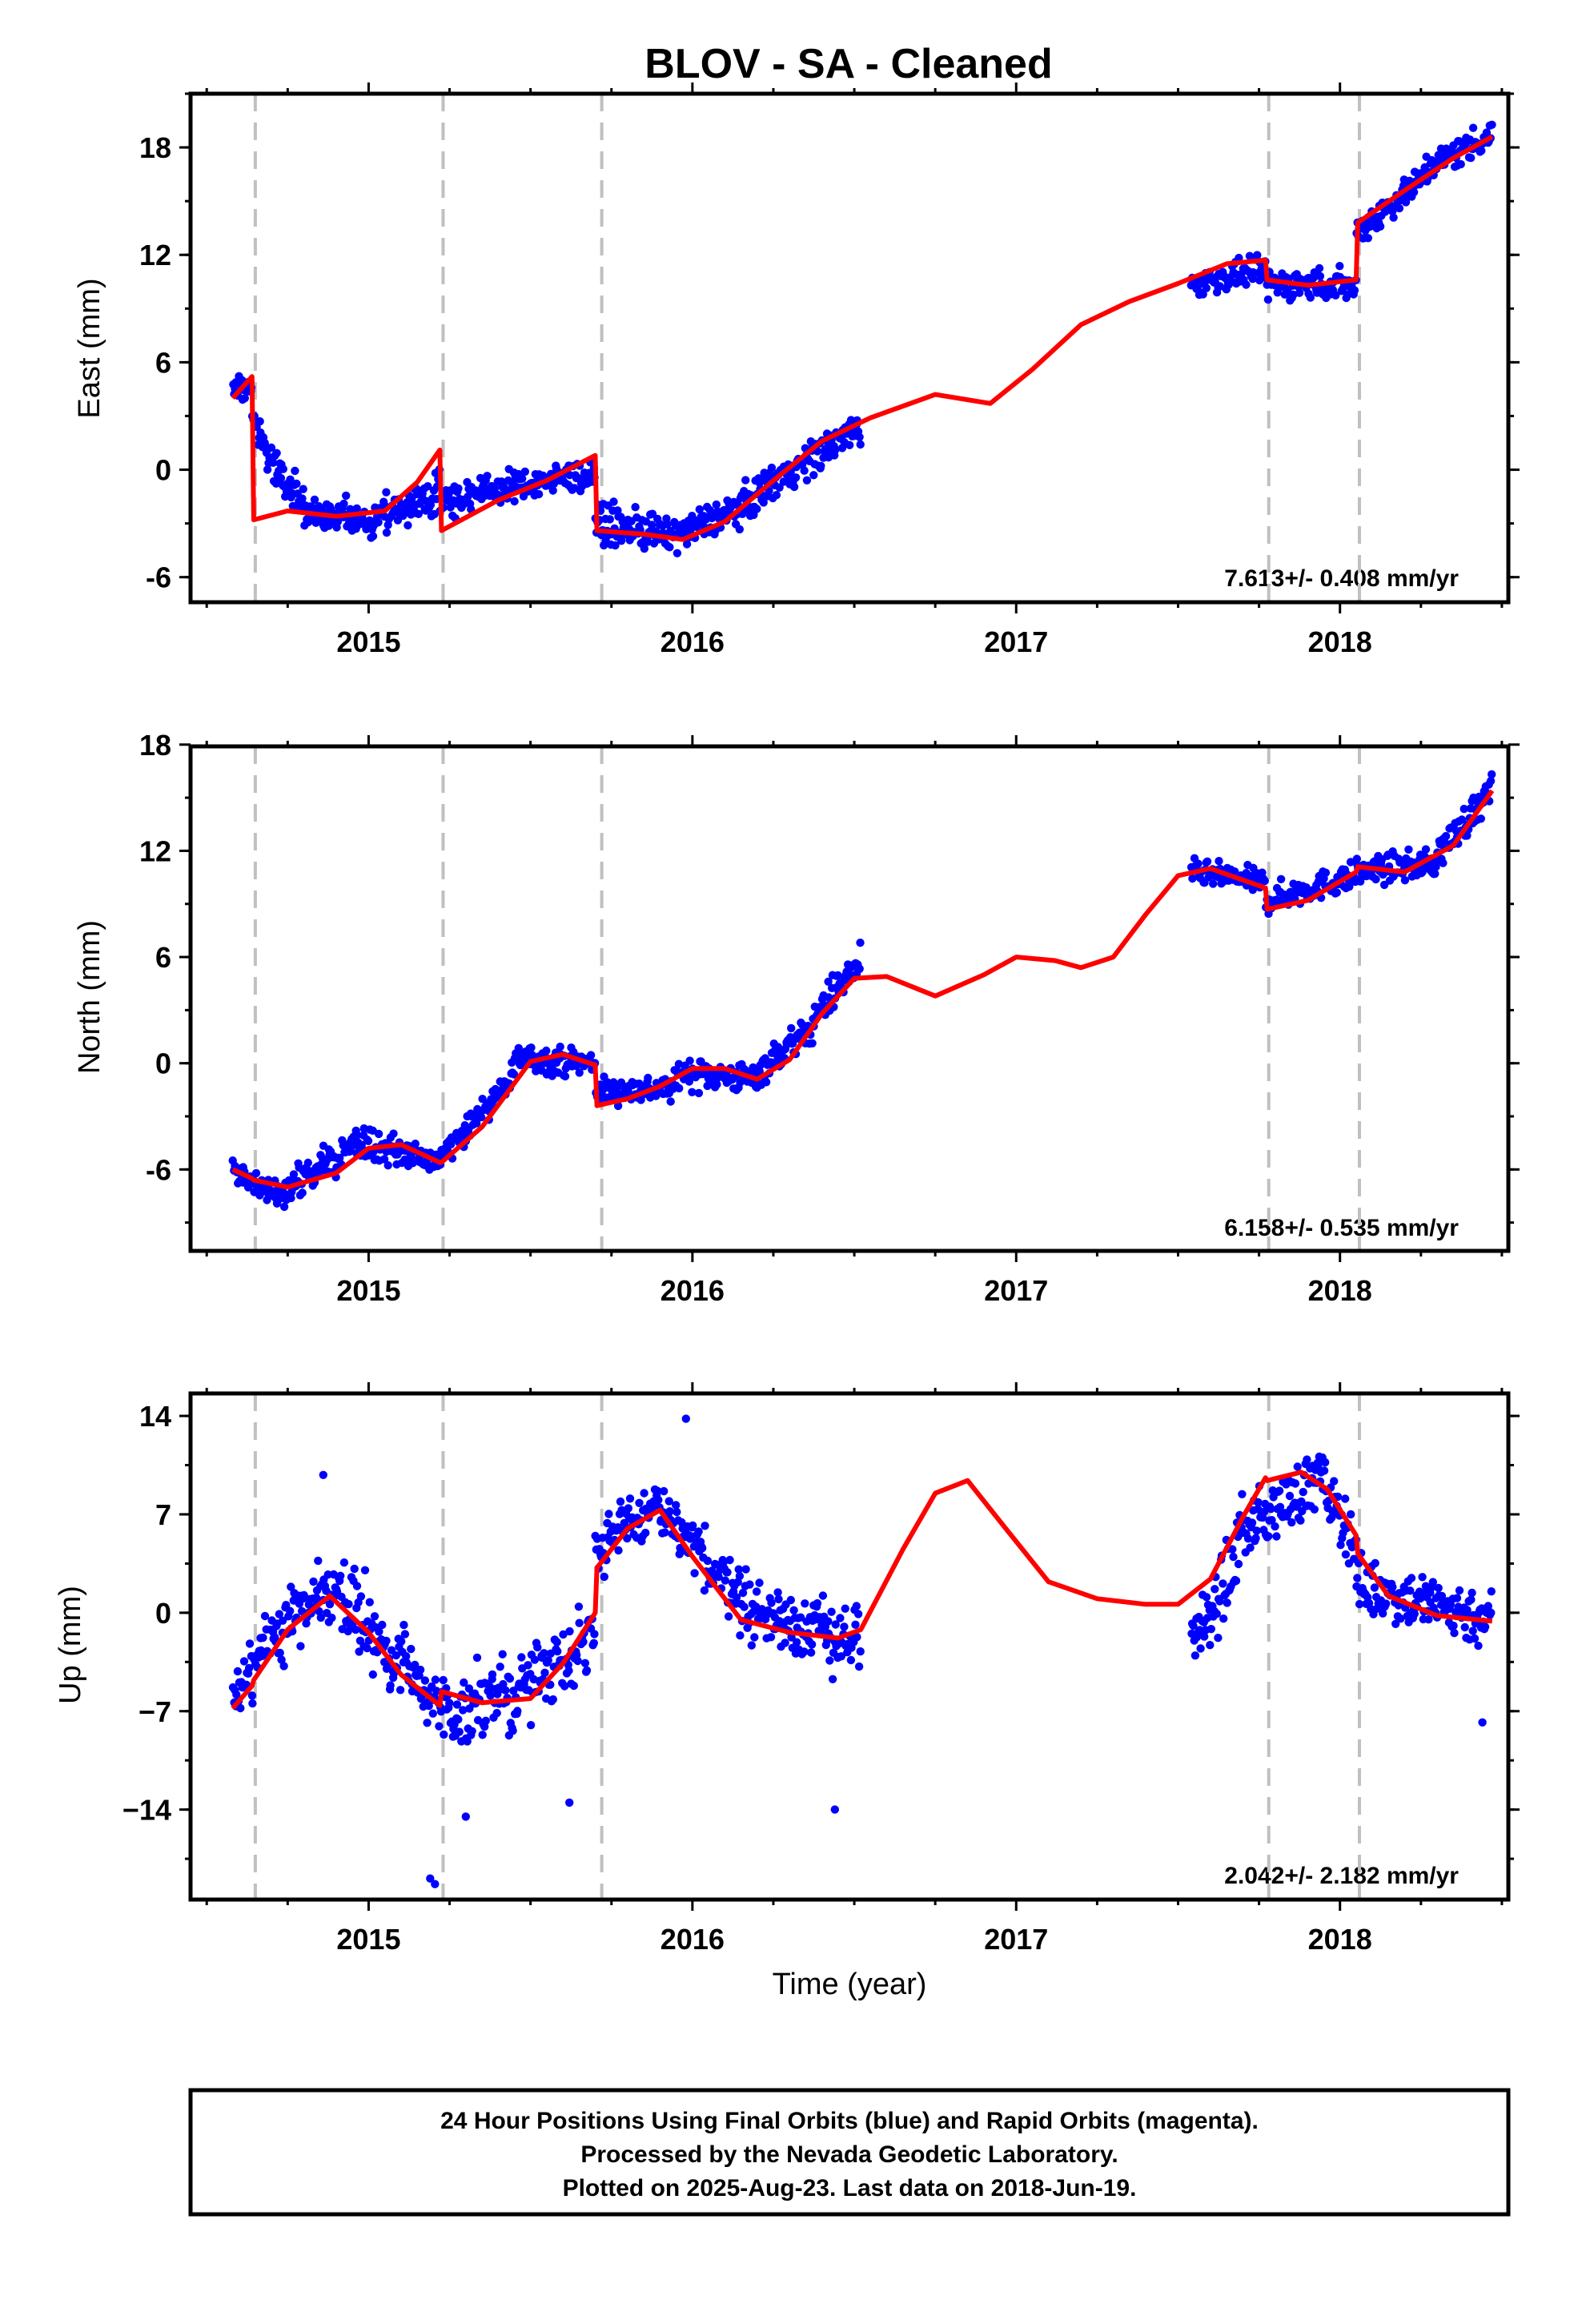 Image resolution: width=1582 pixels, height=2324 pixels. Describe the element at coordinates (1341, 578) in the screenshot. I see `rate-label-east: 7.613+/- 0.408 mm/yr` at that location.